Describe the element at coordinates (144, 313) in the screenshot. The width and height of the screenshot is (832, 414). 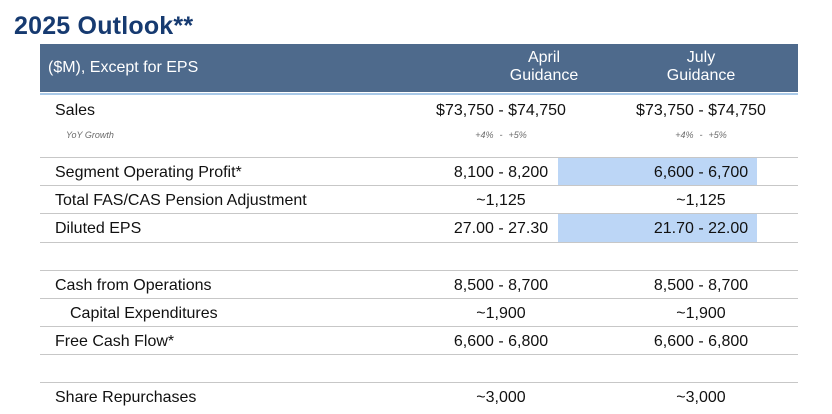
I see `row-label: Capital Expenditures` at that location.